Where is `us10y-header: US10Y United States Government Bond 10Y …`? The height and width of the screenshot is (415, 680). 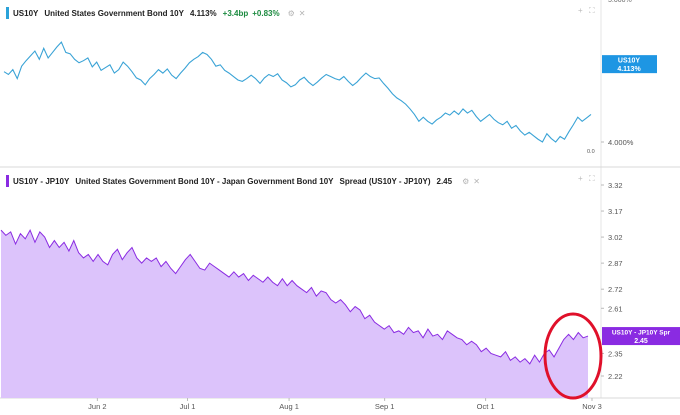 us10y-header: US10Y United States Government Bond 10Y … is located at coordinates (155, 13).